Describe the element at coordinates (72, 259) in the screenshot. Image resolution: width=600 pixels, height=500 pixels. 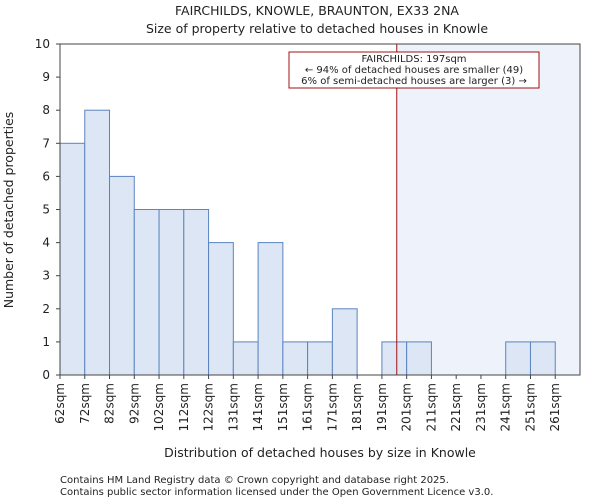
I see `bar-62sqm` at that location.